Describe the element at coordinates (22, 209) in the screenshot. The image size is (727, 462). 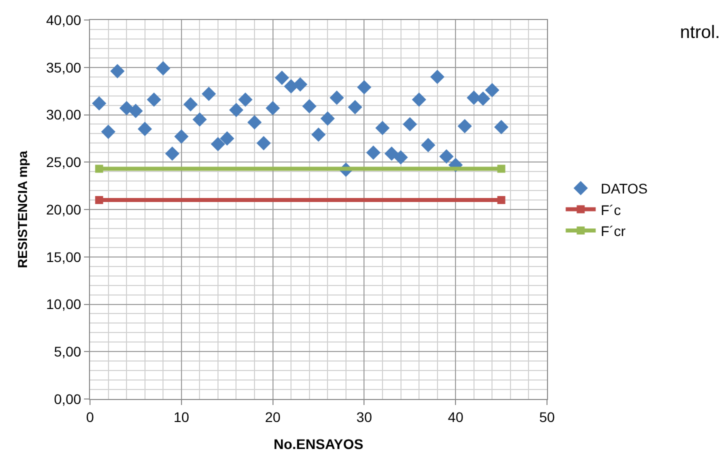
I see `y-axis-title: RESISTENCIA mpa` at that location.